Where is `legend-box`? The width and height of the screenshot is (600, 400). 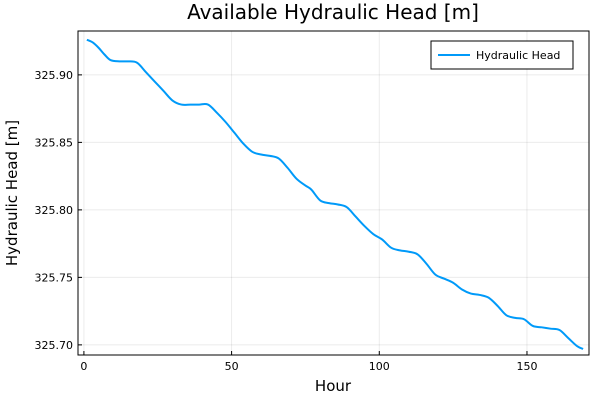 legend-box is located at coordinates (502, 55).